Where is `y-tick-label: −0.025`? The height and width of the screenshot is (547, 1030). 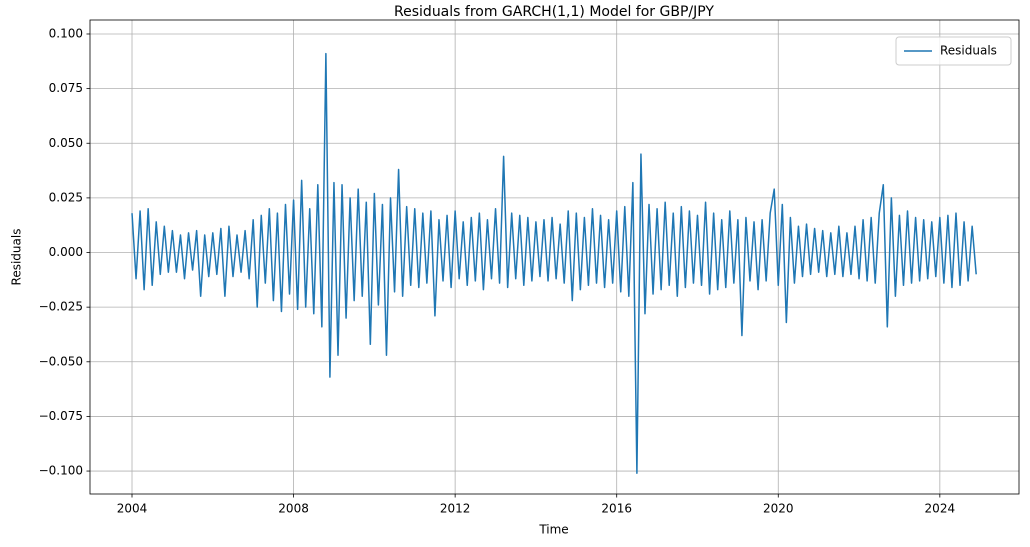
y-tick-label: −0.025 is located at coordinates (61, 307).